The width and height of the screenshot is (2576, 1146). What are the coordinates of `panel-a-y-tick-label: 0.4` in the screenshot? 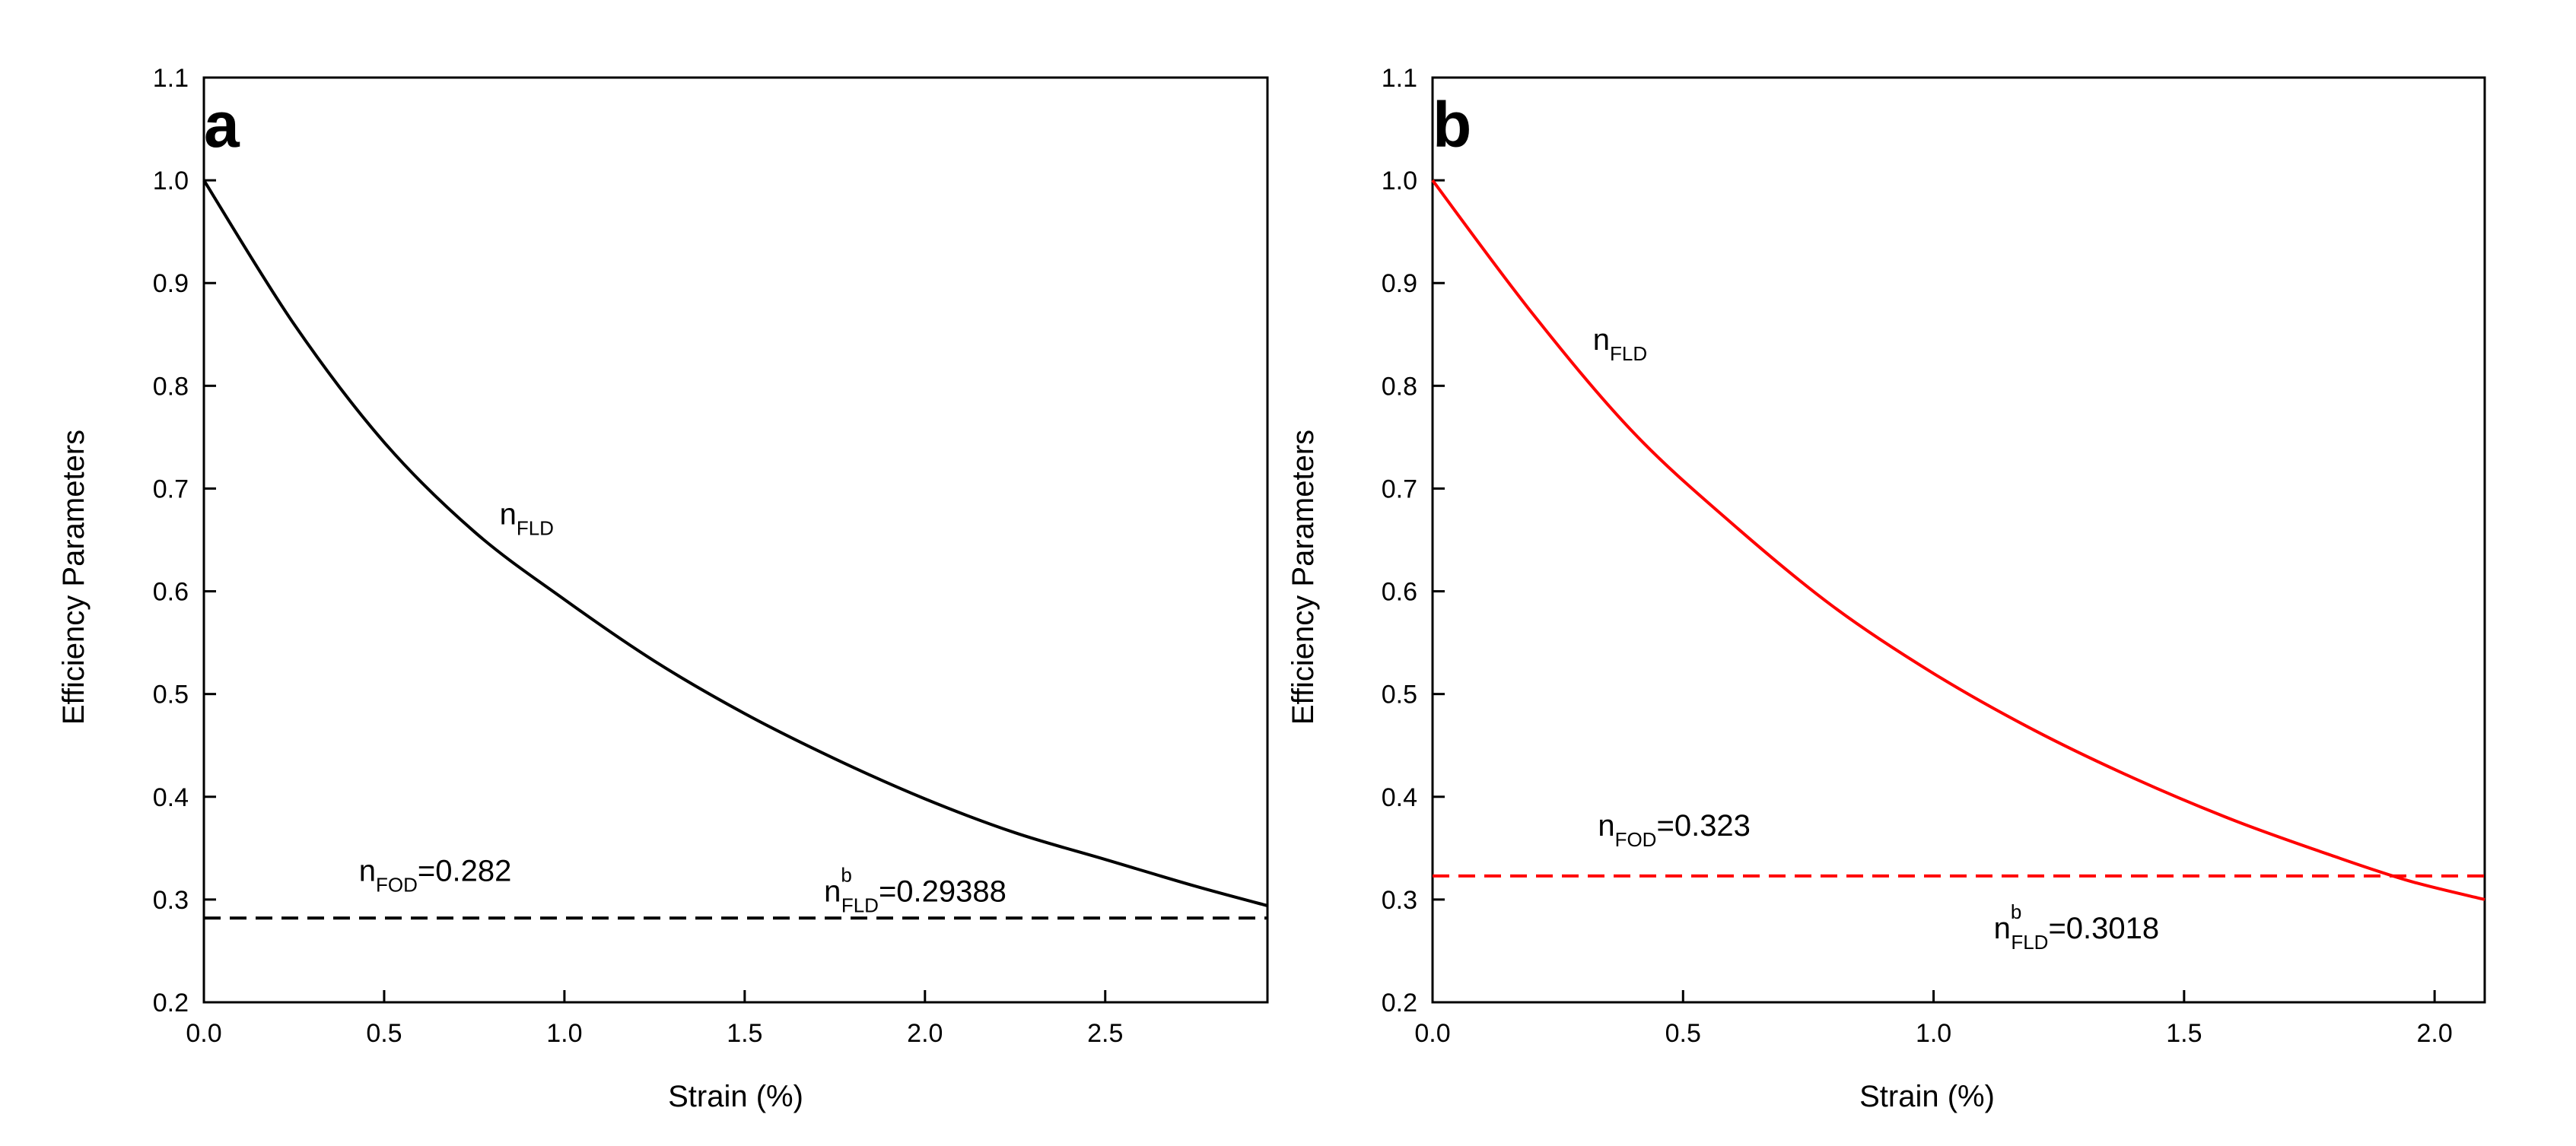 It's located at (171, 797).